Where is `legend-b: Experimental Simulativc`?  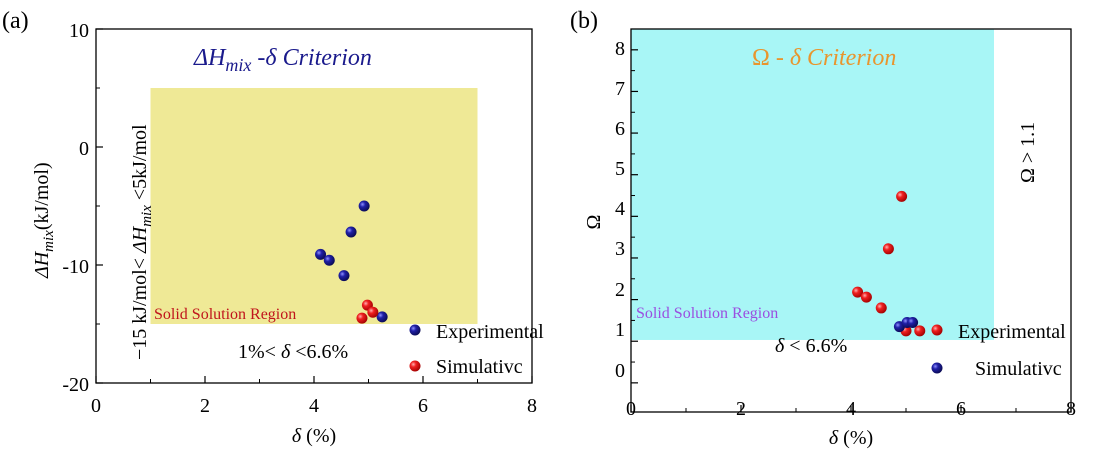 legend-b: Experimental Simulativc is located at coordinates (998, 350).